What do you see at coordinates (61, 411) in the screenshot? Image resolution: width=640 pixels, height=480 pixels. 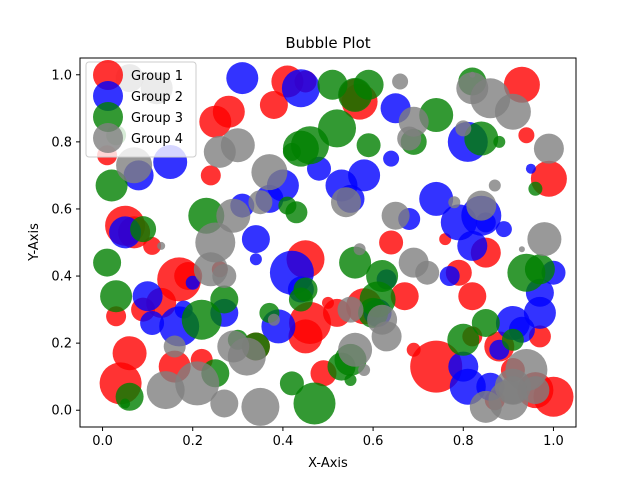 I see `y-tick-label-0: 0.0` at bounding box center [61, 411].